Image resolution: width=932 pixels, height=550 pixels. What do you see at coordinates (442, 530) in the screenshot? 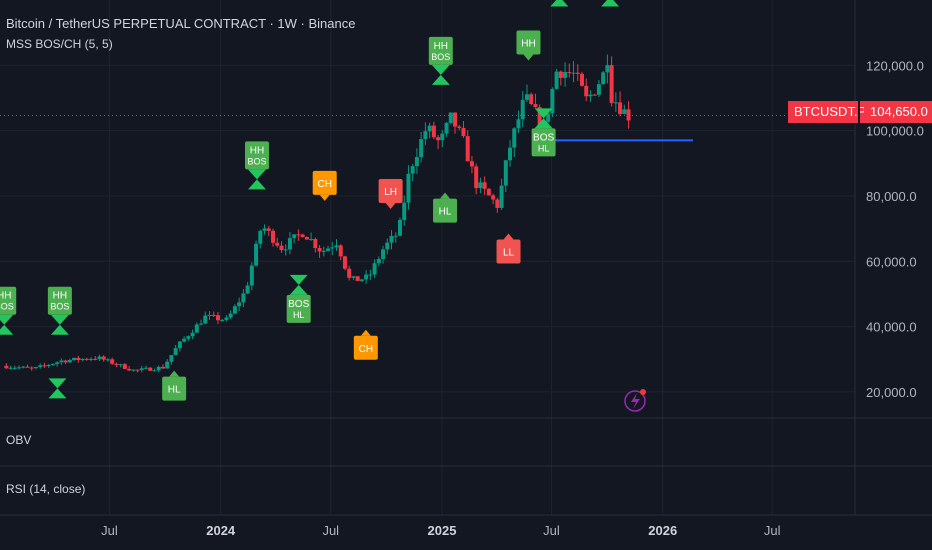
I see `x-tick-label: 2025` at bounding box center [442, 530].